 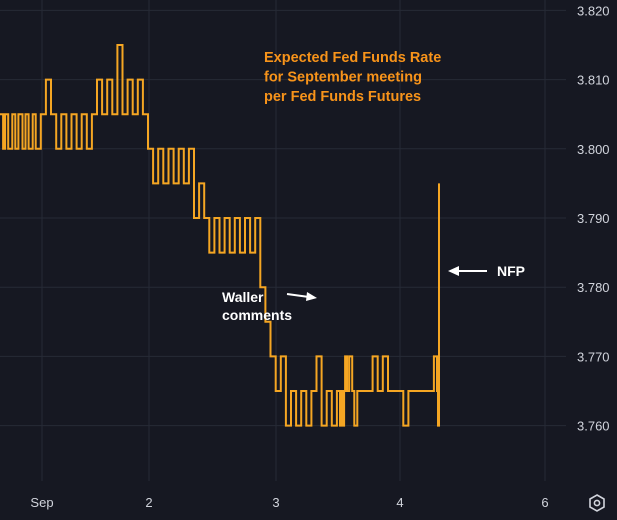 What do you see at coordinates (148, 502) in the screenshot?
I see `x-tick-label: 2` at bounding box center [148, 502].